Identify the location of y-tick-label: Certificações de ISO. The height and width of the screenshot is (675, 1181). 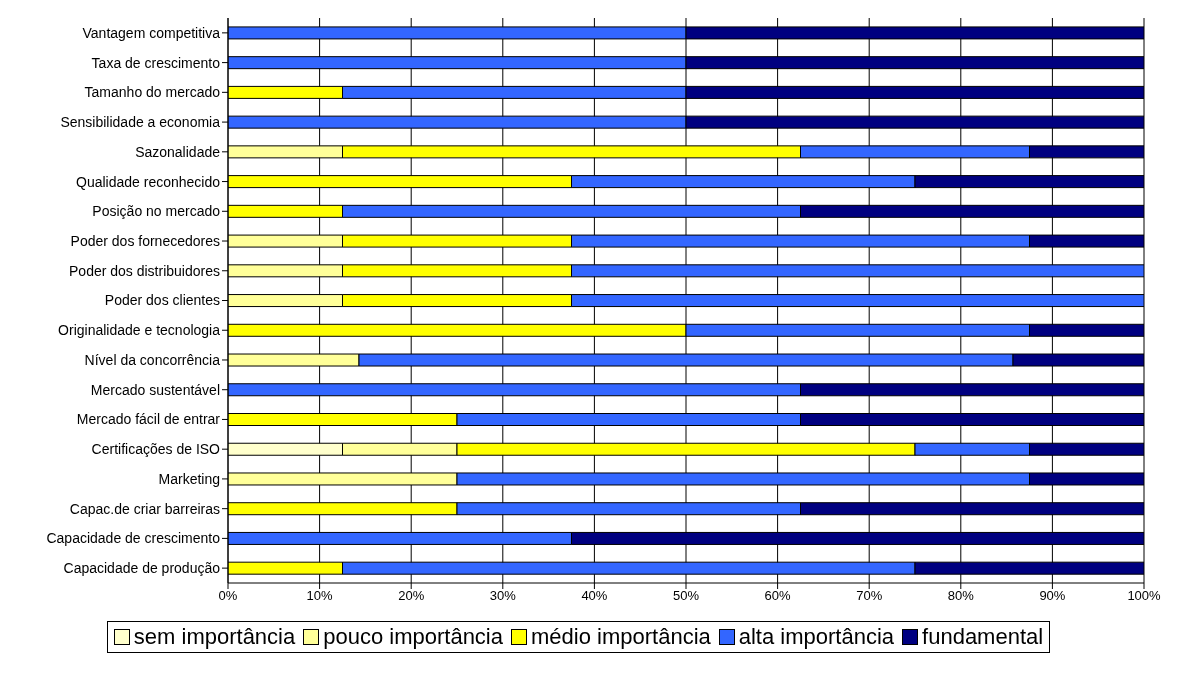
(156, 449).